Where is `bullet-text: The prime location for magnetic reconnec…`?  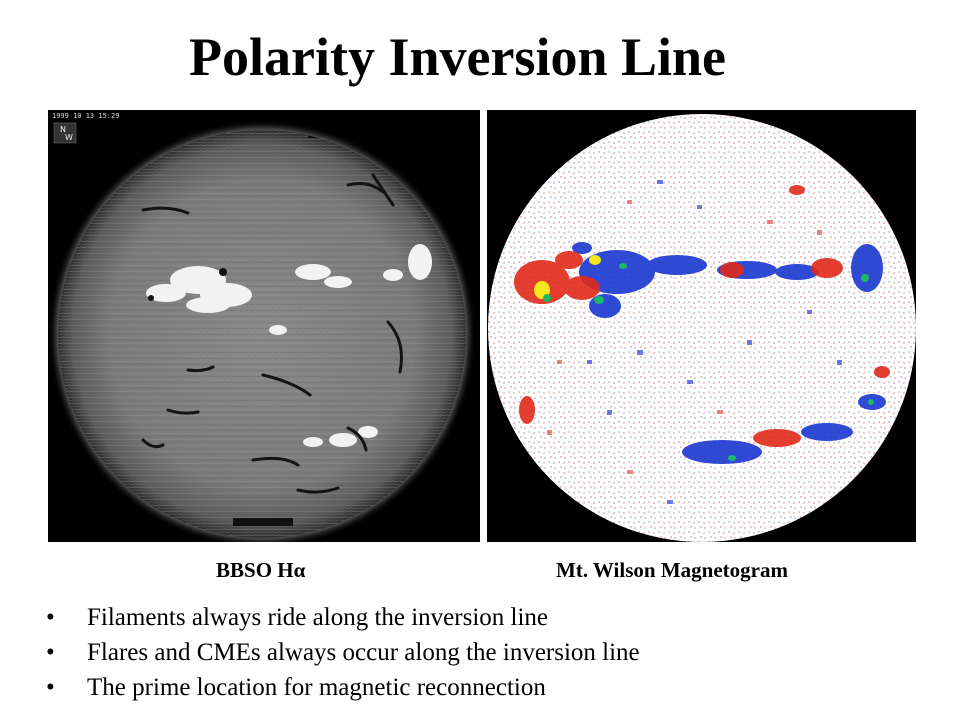 bullet-text: The prime location for magnetic reconnec… is located at coordinates (316, 687).